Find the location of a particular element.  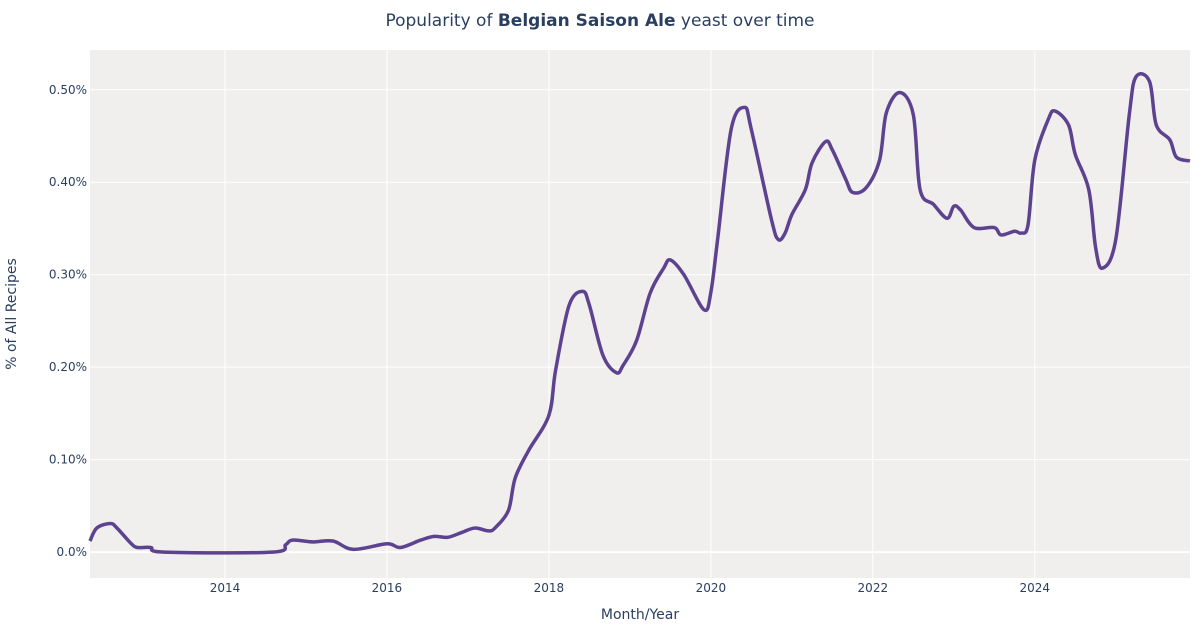

title-suffix: yeast over time is located at coordinates (745, 21).